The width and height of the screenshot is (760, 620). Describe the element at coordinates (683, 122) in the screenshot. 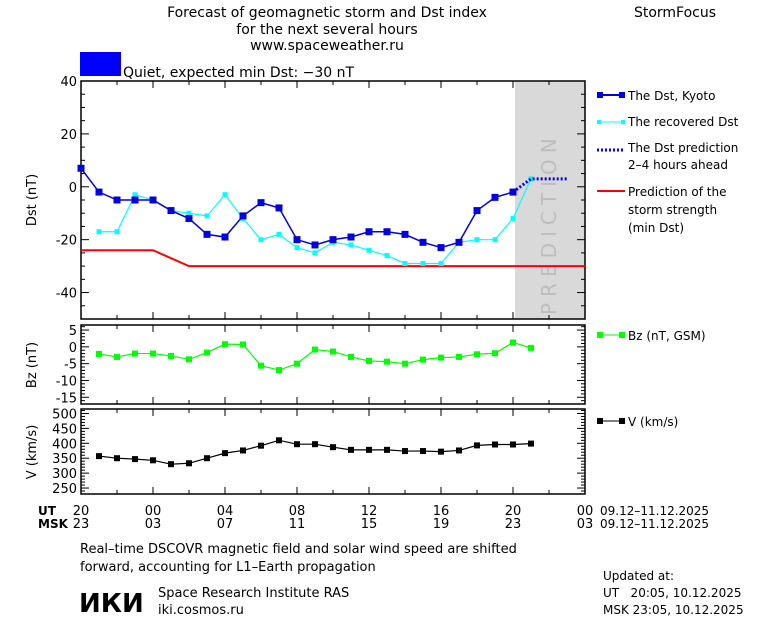

I see `legend-recovered: The recovered Dst` at that location.